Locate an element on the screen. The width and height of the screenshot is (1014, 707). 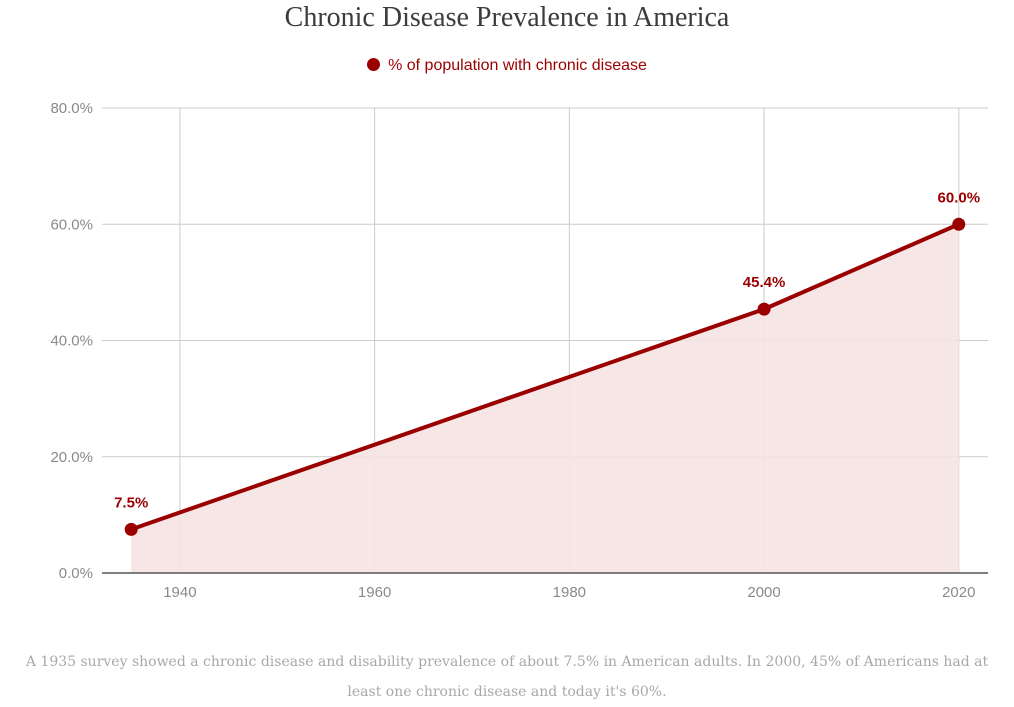
x-tick-label: 1940 is located at coordinates (179, 592).